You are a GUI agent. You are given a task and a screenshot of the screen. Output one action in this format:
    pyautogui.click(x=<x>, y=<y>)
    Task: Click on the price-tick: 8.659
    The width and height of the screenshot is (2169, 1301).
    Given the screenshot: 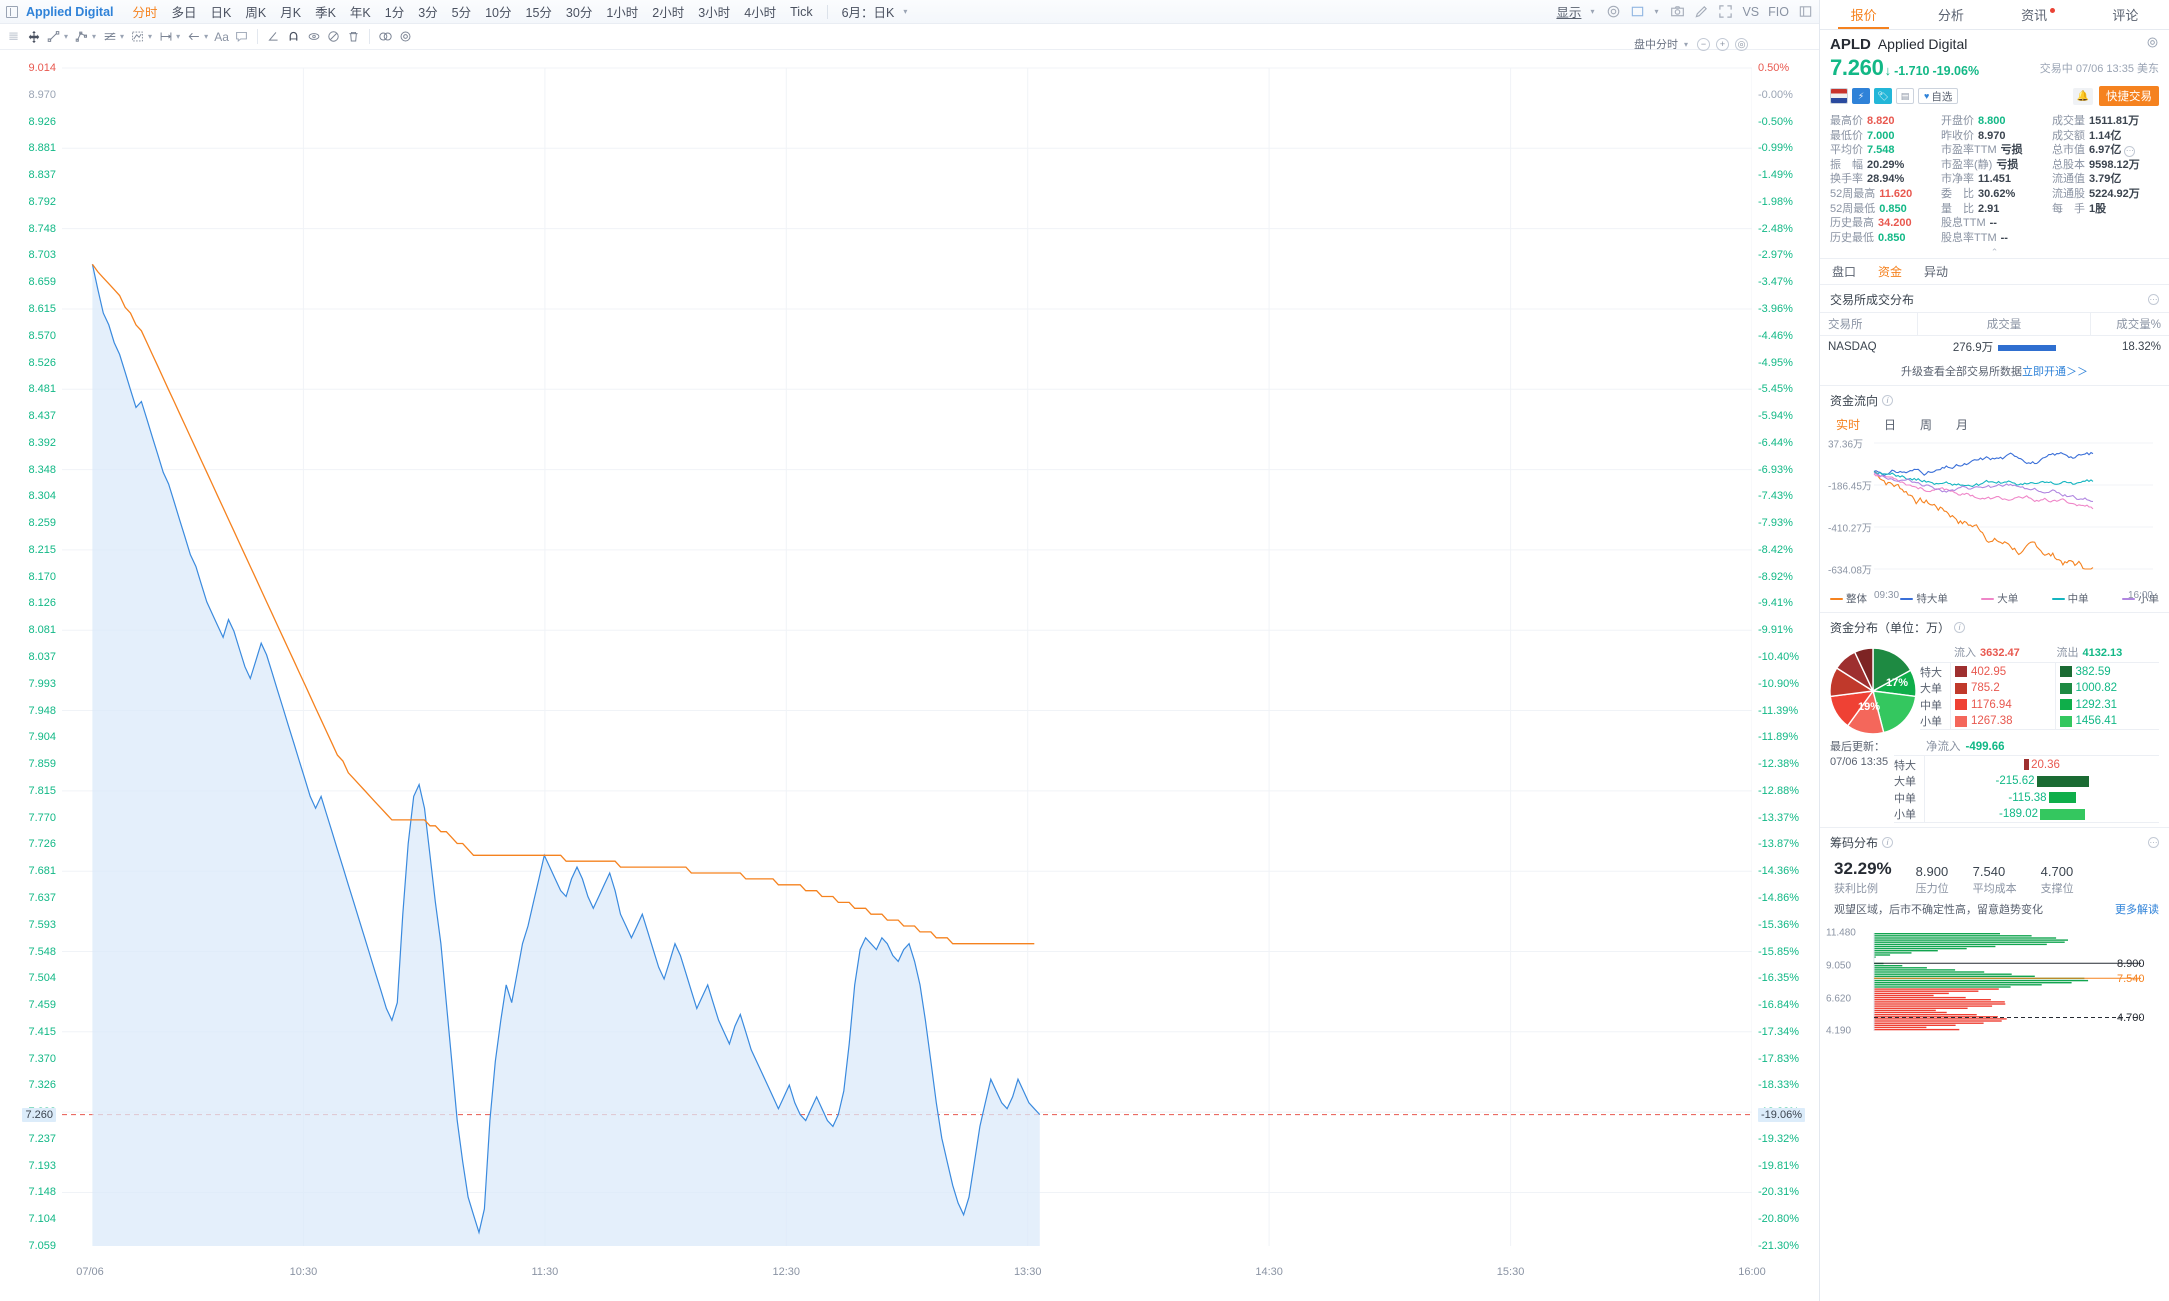 What is the action you would take?
    pyautogui.click(x=42, y=282)
    